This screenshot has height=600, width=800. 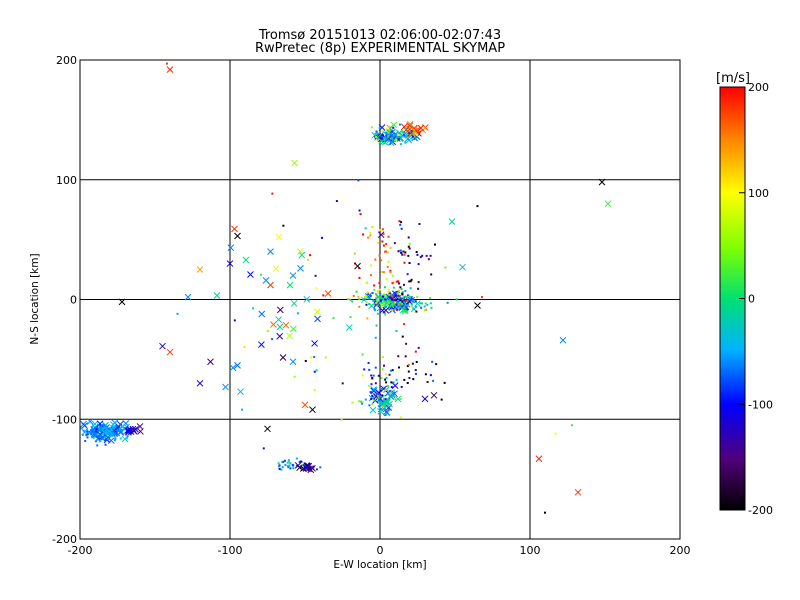 What do you see at coordinates (379, 35) in the screenshot?
I see `chart-title: Tromsø 20151013 02:06:00-02:07:43` at bounding box center [379, 35].